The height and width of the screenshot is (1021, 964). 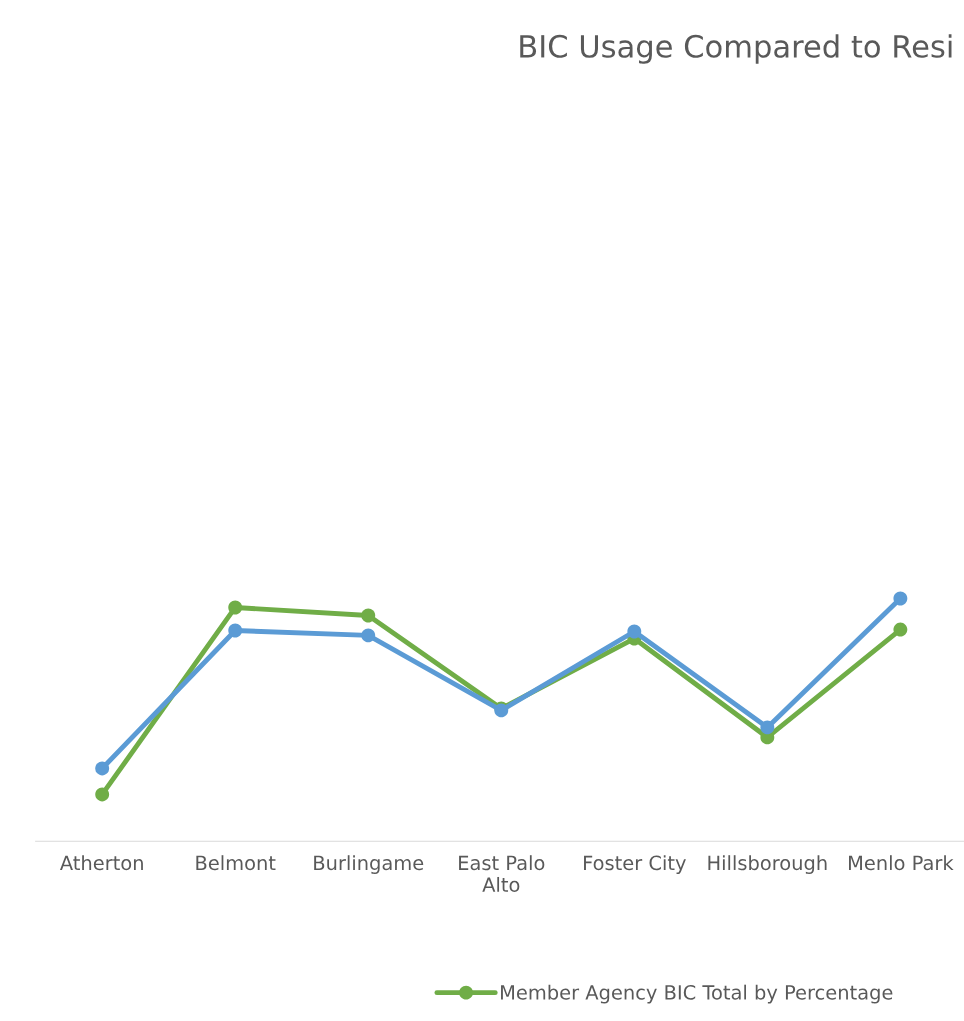 What do you see at coordinates (502, 874) in the screenshot?
I see `x-tick-label: East Palo Alto` at bounding box center [502, 874].